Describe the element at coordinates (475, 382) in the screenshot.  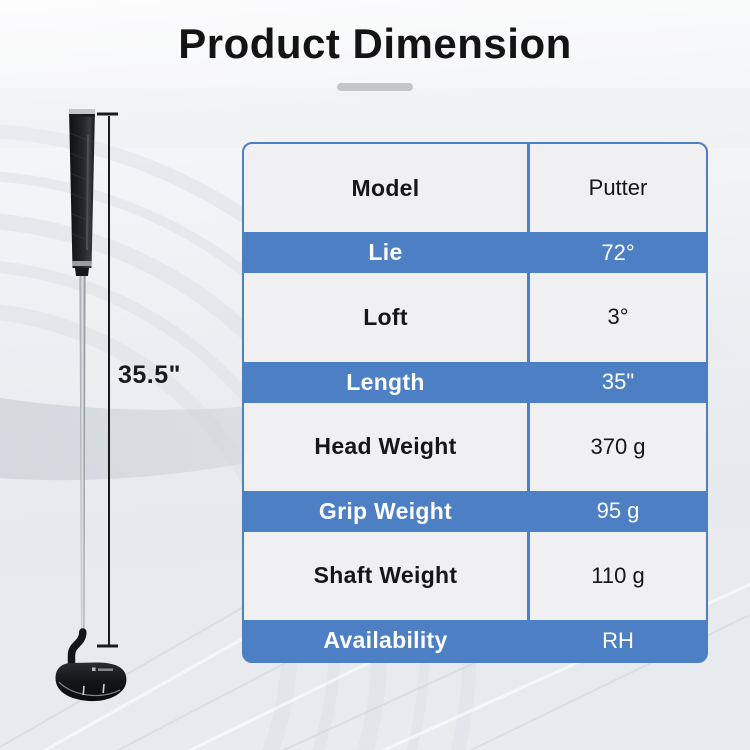
I see `table-row: Length 35"` at that location.